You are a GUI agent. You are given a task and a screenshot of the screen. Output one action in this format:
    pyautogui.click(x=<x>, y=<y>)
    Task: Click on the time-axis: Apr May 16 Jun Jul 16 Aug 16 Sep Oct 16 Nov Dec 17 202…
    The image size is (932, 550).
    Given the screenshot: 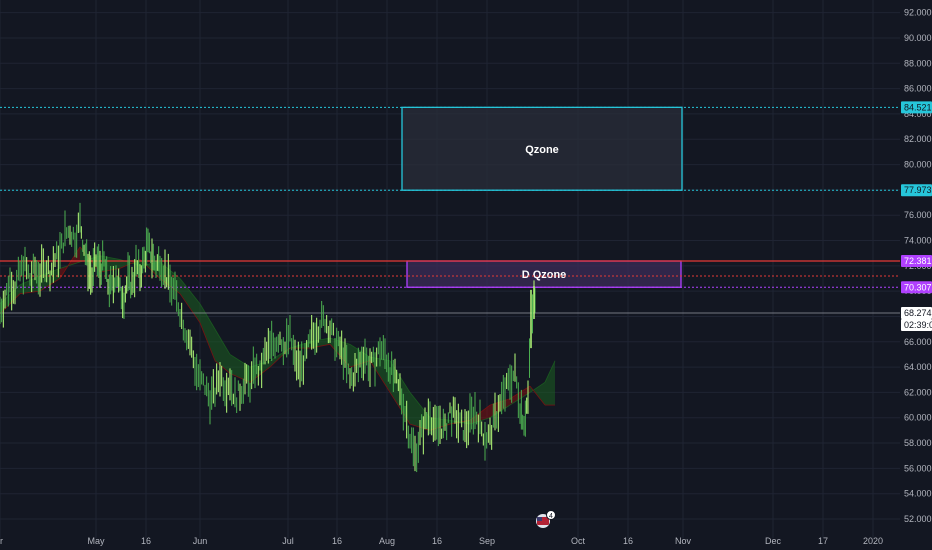 What is the action you would take?
    pyautogui.click(x=441, y=541)
    